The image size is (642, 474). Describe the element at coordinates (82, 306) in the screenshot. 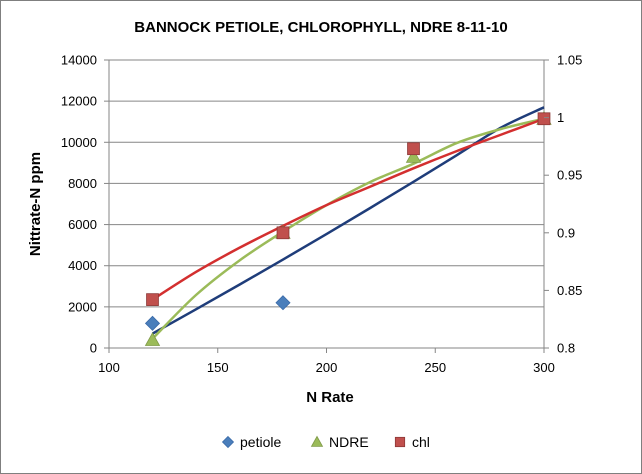

I see `y-tick-label: 2000` at that location.